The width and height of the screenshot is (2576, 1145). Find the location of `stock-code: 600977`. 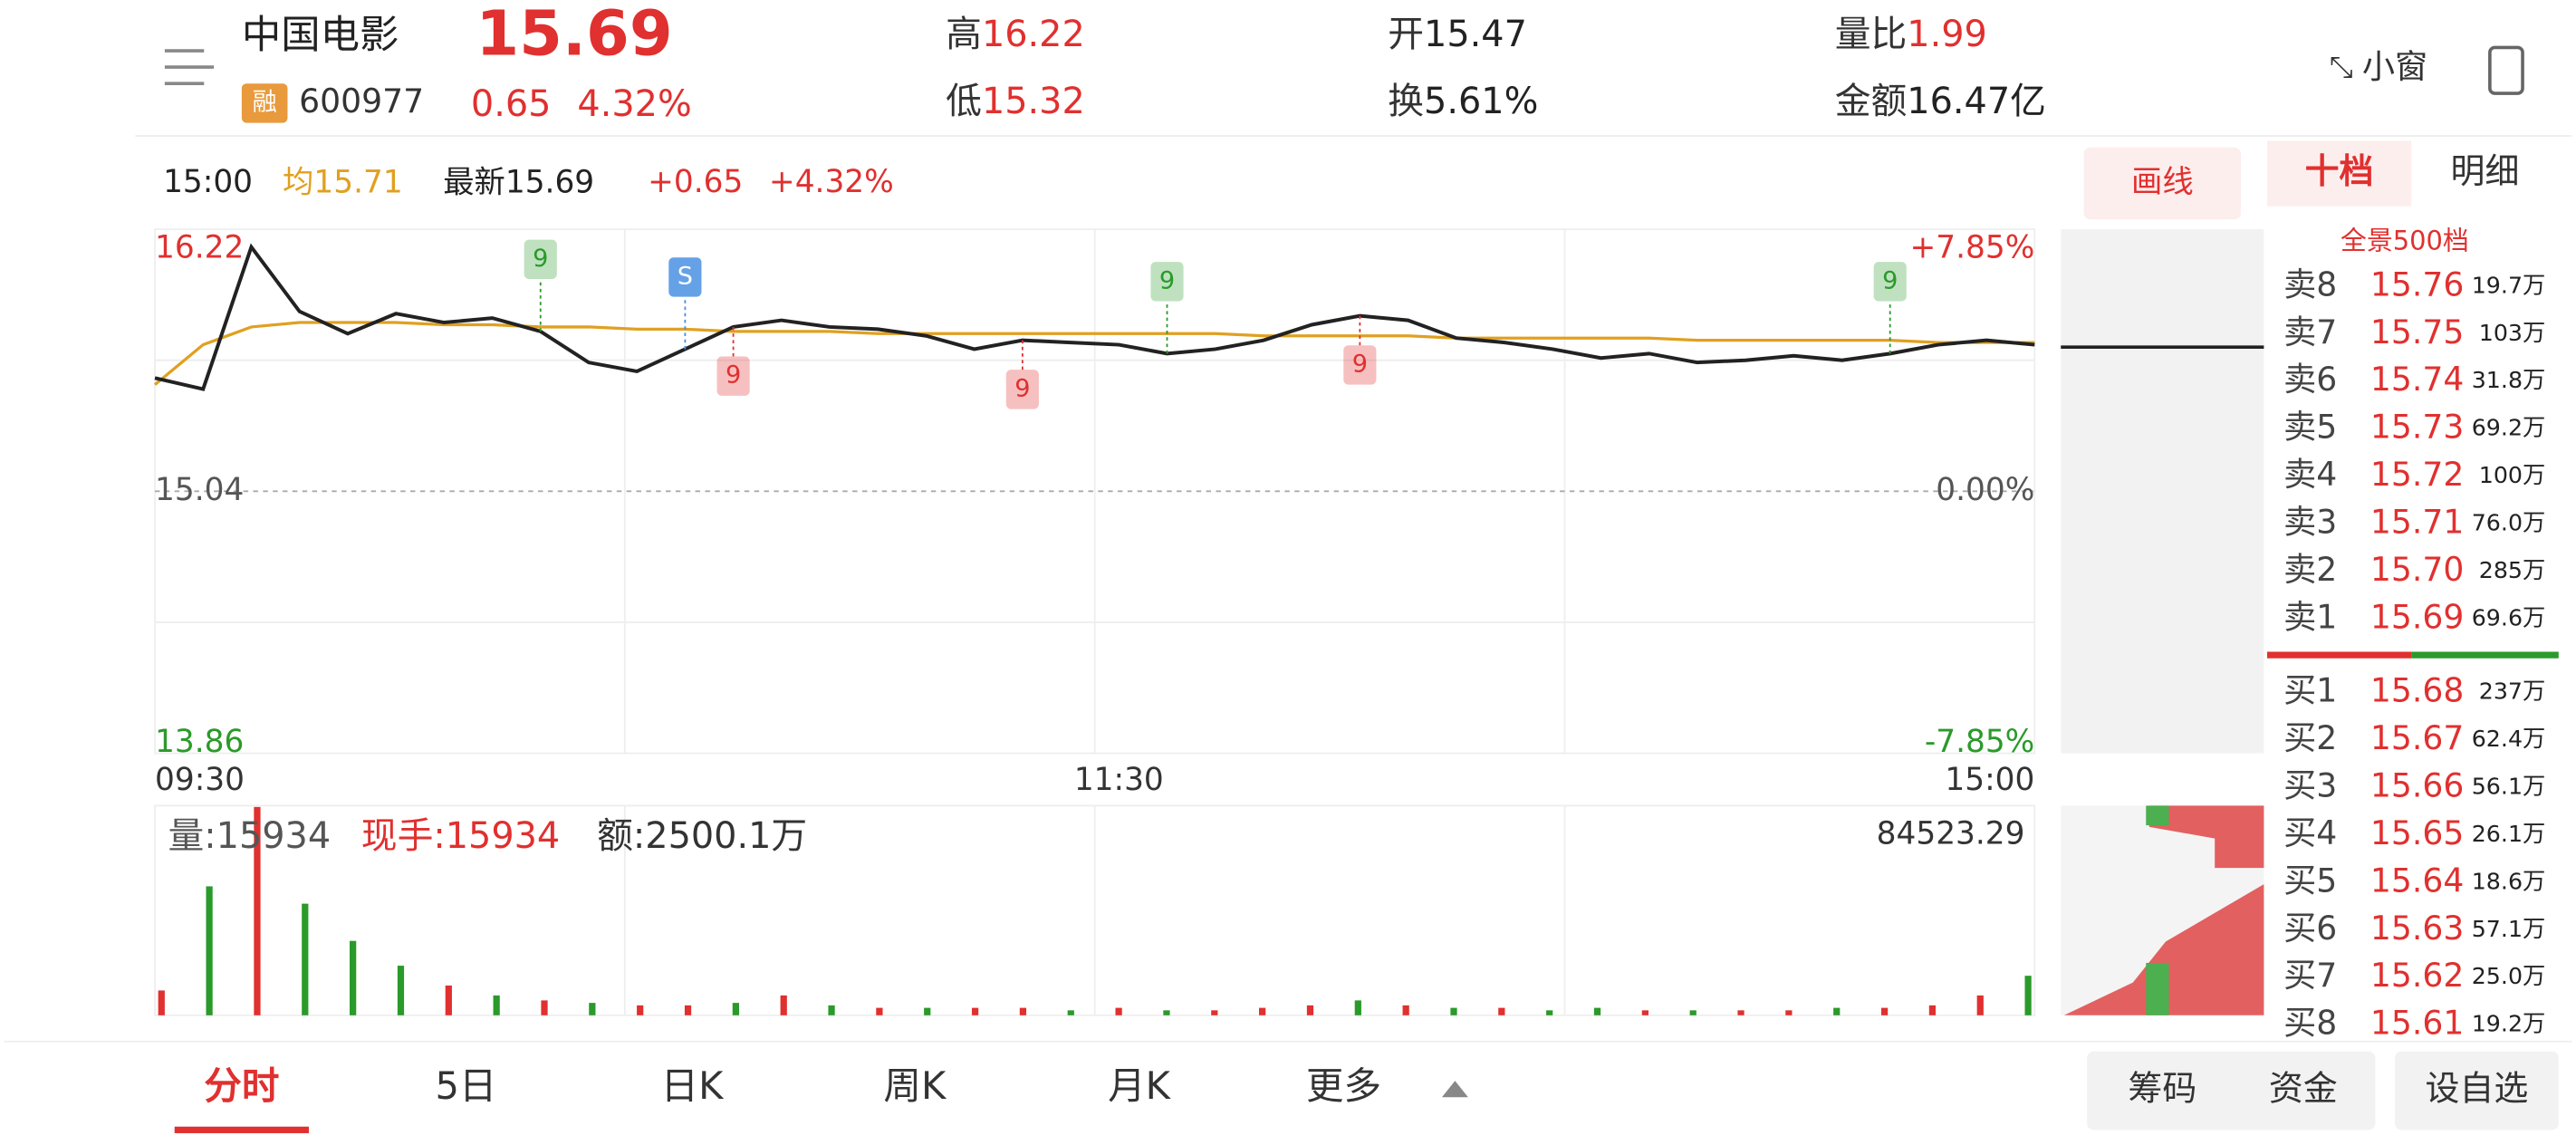

stock-code: 600977 is located at coordinates (361, 101).